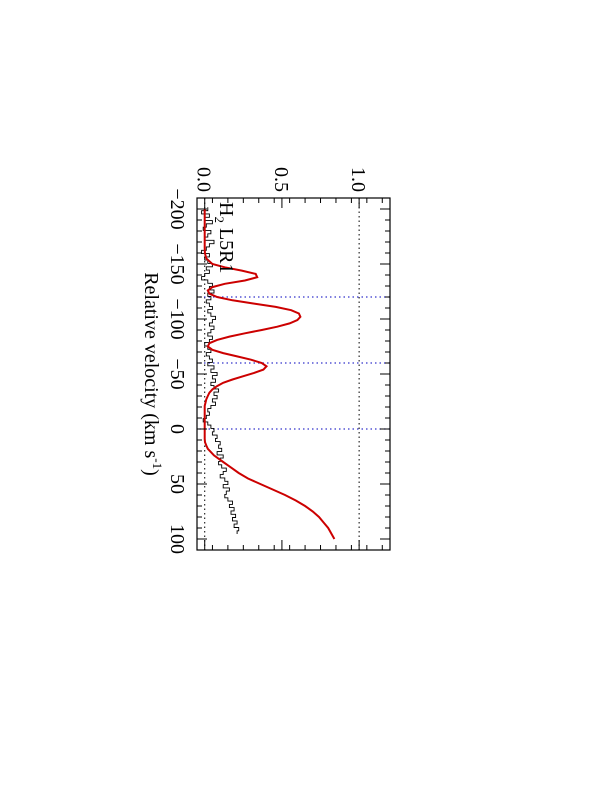 This screenshot has width=600, height=789. What do you see at coordinates (177, 539) in the screenshot?
I see `x-tick-label: 100` at bounding box center [177, 539].